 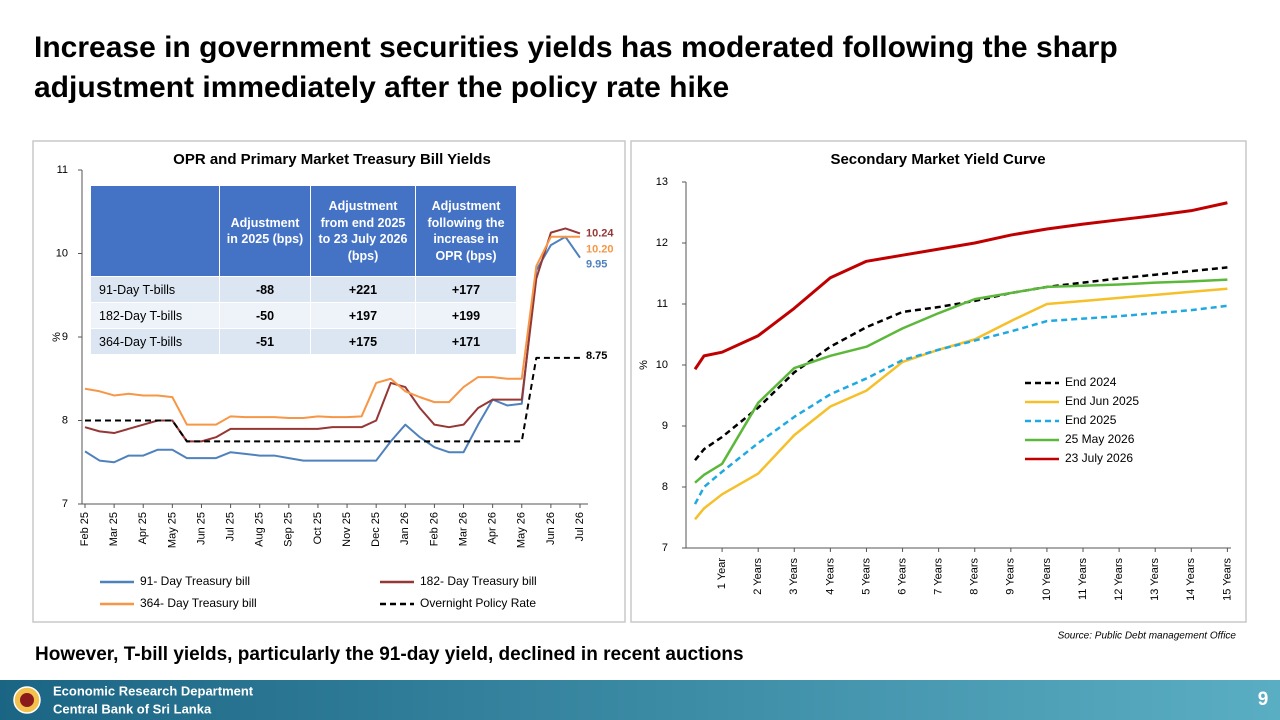 I want to click on legend-label: 23 July 2026, so click(x=1099, y=458).